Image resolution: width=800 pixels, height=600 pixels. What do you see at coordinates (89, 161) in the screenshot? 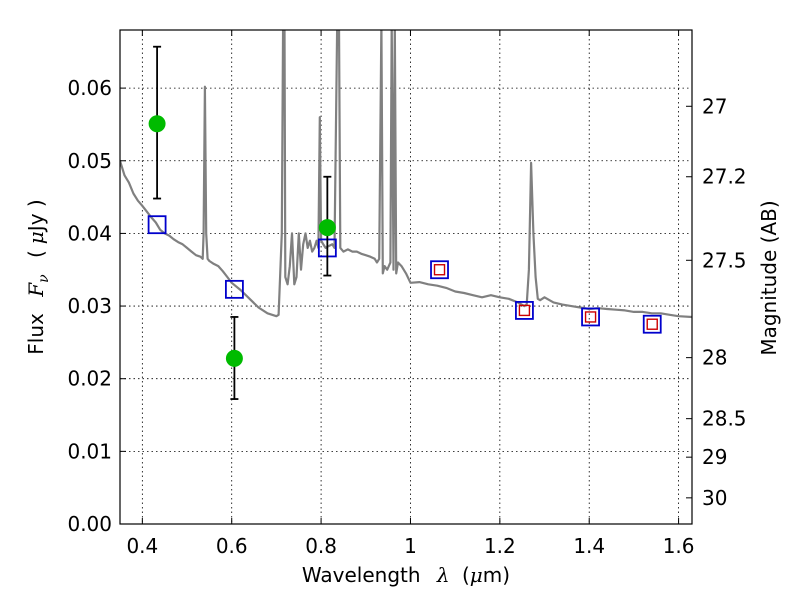
I see `y-tick-label: 0.05` at bounding box center [89, 161].